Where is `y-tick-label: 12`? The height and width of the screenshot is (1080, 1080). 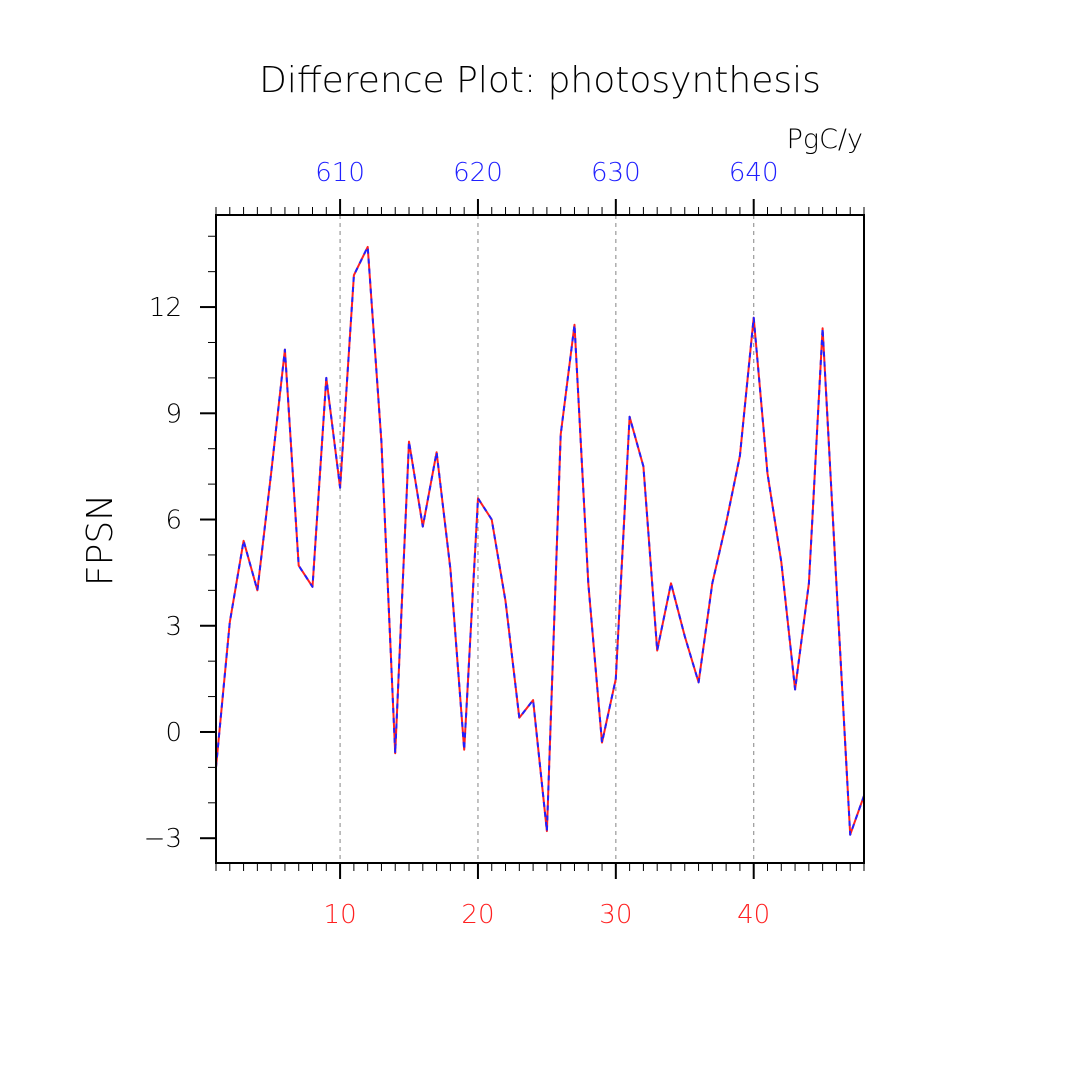
y-tick-label: 12 is located at coordinates (165, 308).